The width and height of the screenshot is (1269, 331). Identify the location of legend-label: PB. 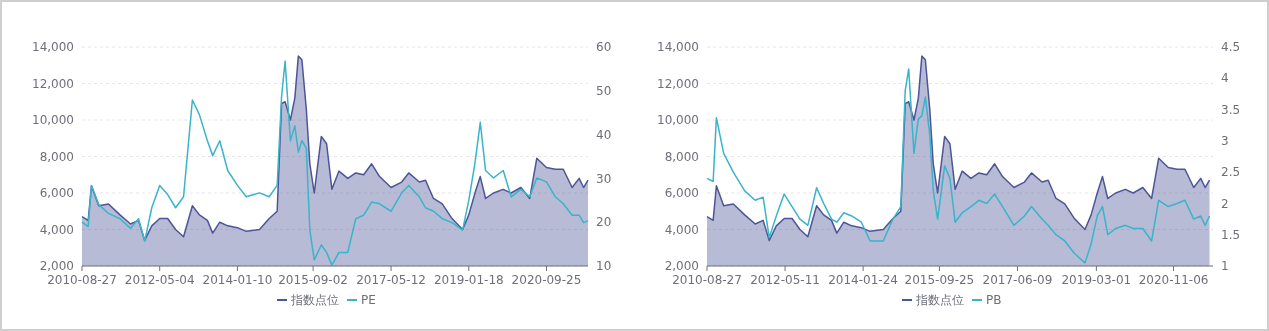
(994, 300).